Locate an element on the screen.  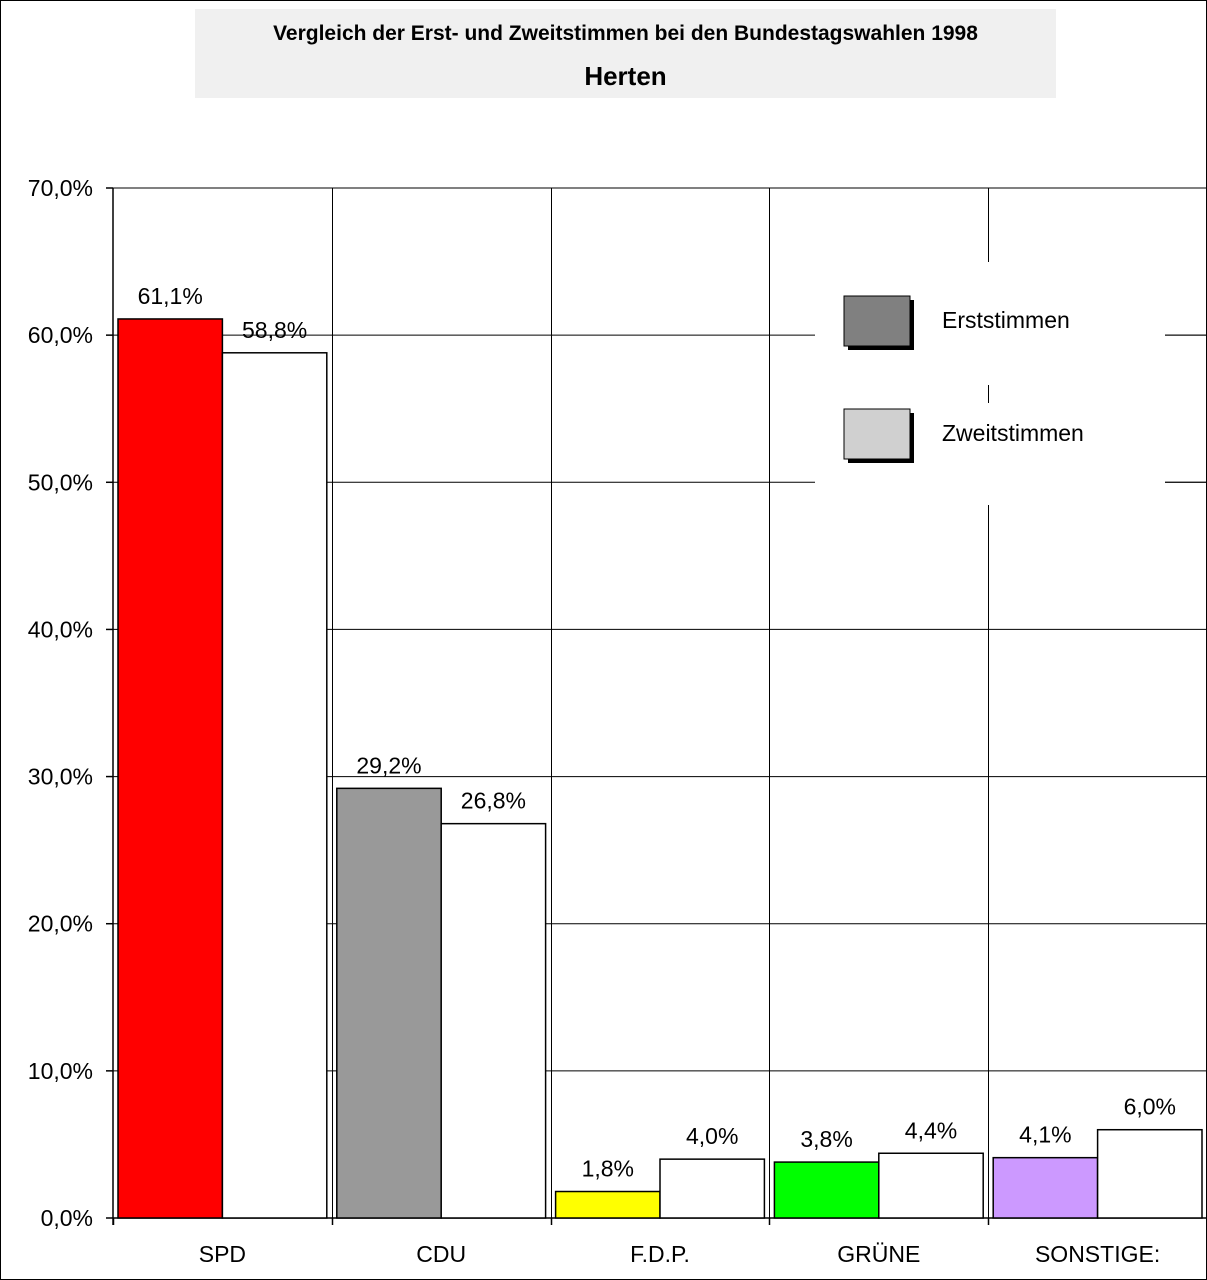
data-label: 4,1% is located at coordinates (1045, 1135).